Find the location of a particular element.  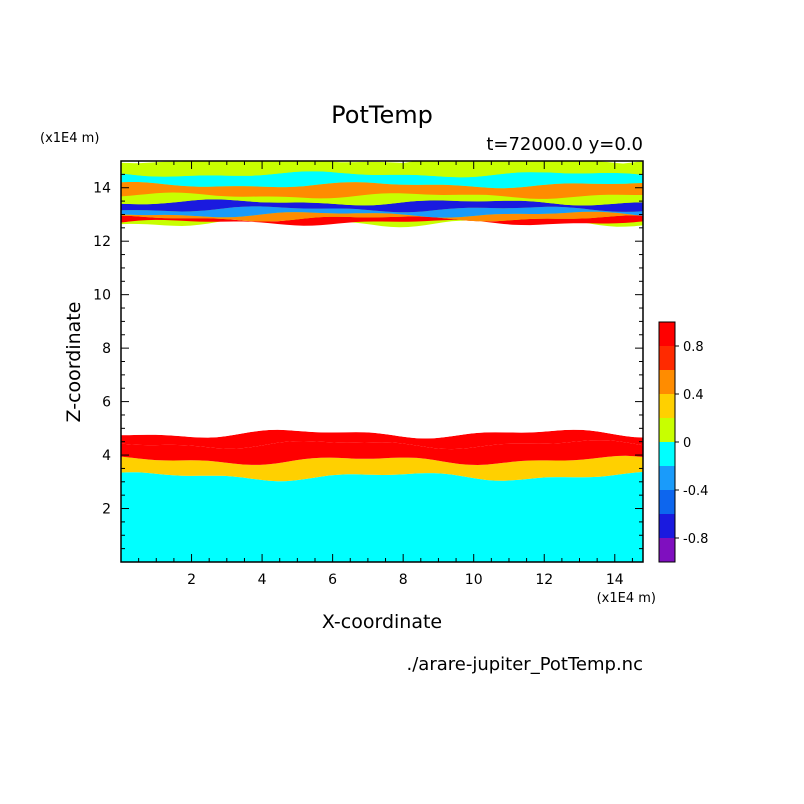

colorbar: -0.8 -0.4 0 0.4 0.8 is located at coordinates (683, 442).